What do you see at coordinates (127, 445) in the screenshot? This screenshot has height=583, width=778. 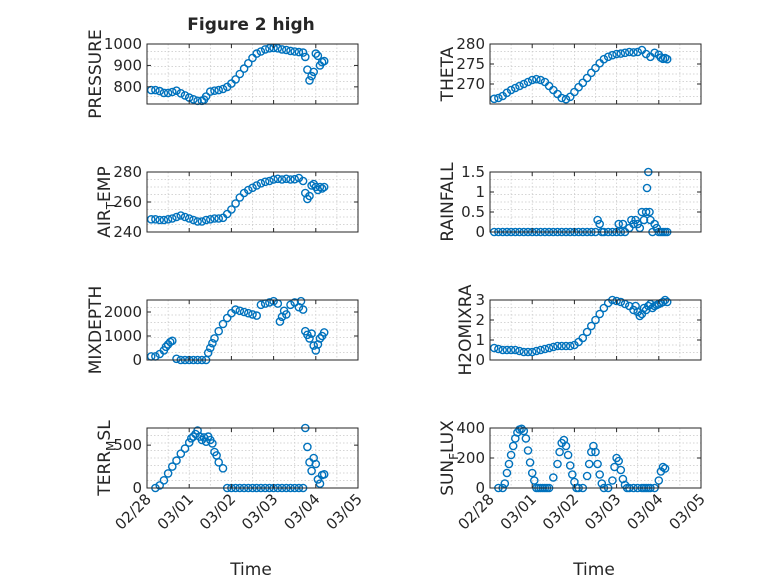 I see `y-tick-label: 500` at bounding box center [127, 445].